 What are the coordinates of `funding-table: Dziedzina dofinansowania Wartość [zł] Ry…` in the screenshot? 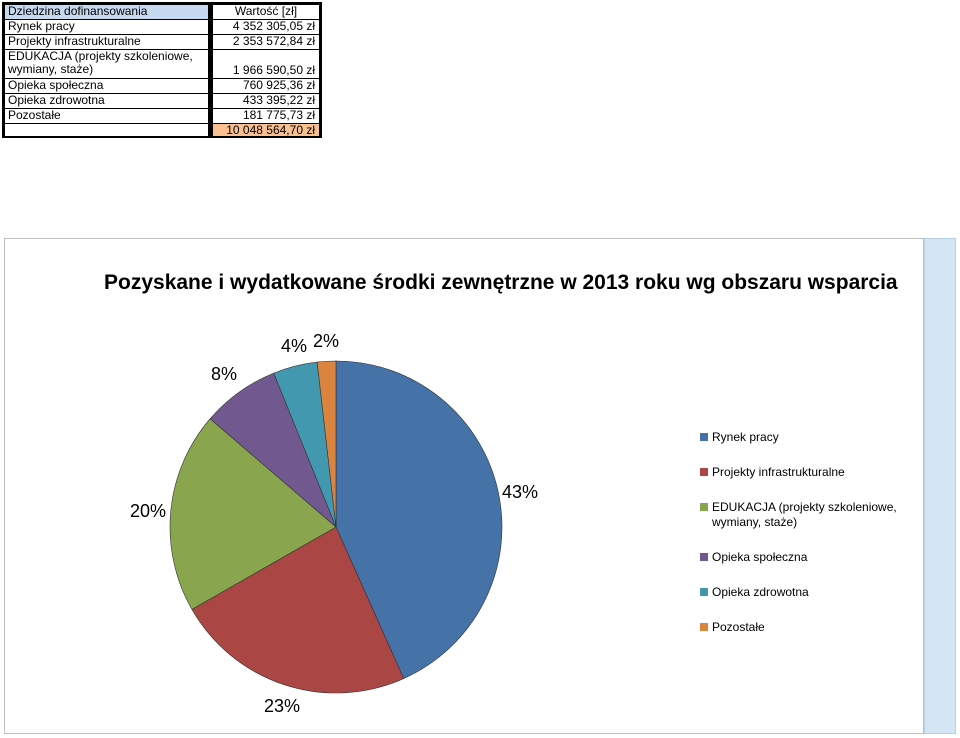 It's located at (162, 70).